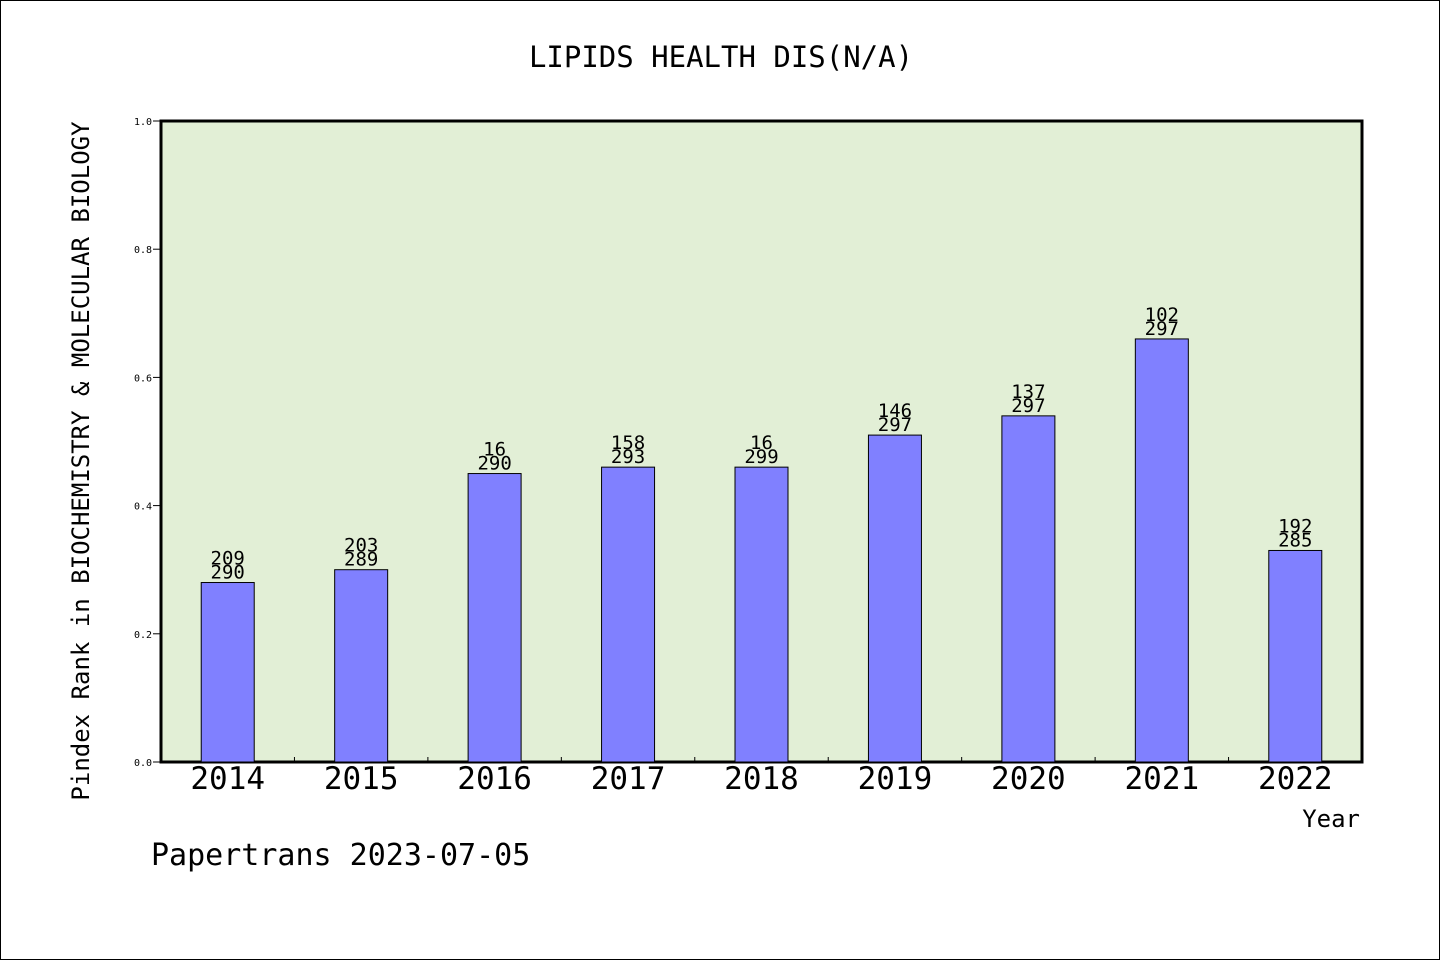 The width and height of the screenshot is (1440, 961). What do you see at coordinates (1028, 779) in the screenshot?
I see `x-tick-label: 2020` at bounding box center [1028, 779].